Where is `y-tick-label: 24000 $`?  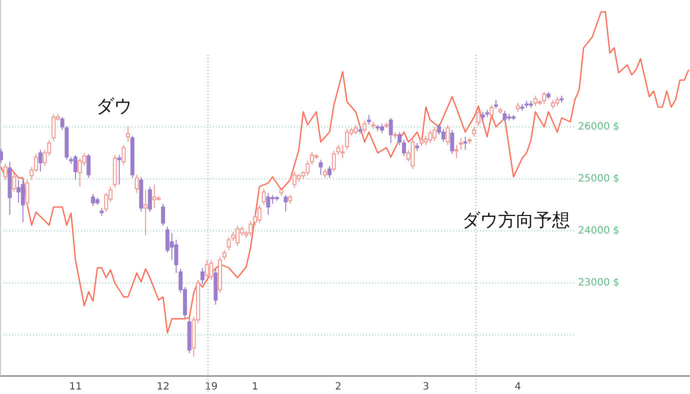
y-tick-label: 24000 $ is located at coordinates (599, 231).